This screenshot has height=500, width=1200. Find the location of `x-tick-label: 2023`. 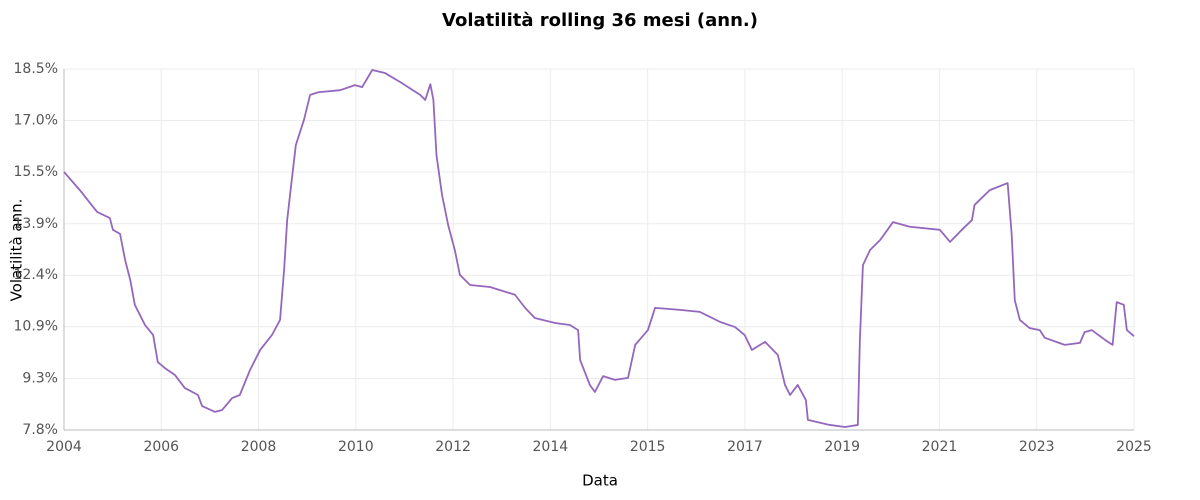

x-tick-label: 2023 is located at coordinates (1037, 447).